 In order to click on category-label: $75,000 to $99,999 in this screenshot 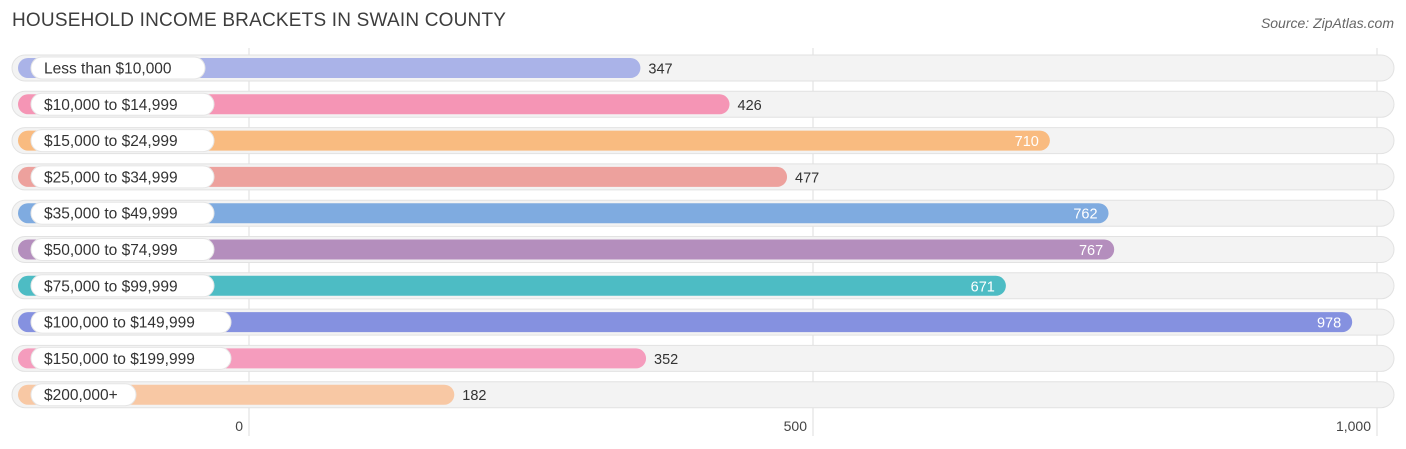, I will do `click(111, 286)`.